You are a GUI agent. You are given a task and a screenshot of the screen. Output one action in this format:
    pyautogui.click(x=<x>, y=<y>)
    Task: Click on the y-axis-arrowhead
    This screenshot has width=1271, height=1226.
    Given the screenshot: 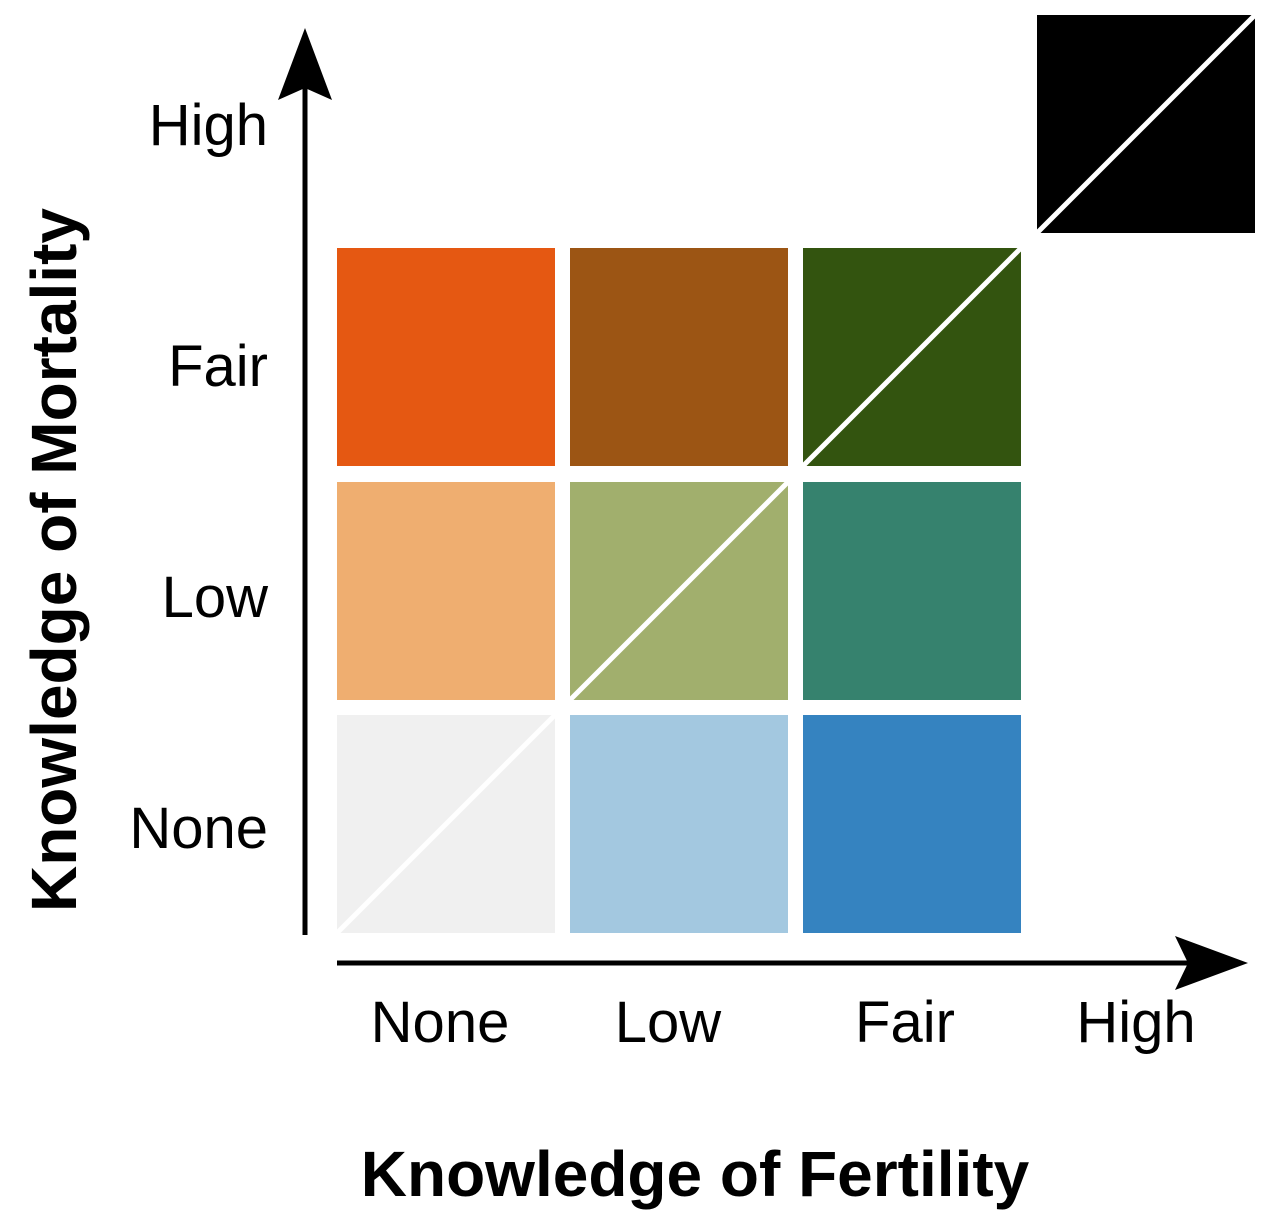 What is the action you would take?
    pyautogui.click(x=305, y=64)
    